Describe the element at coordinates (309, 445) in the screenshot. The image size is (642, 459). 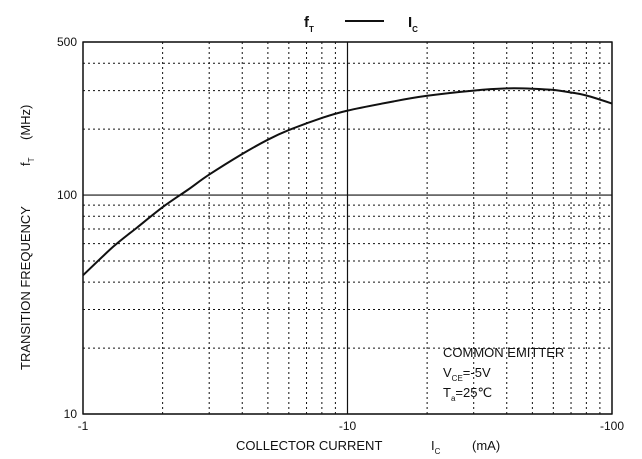
I see `x-axis-label: COLLECTOR CURRENT` at that location.